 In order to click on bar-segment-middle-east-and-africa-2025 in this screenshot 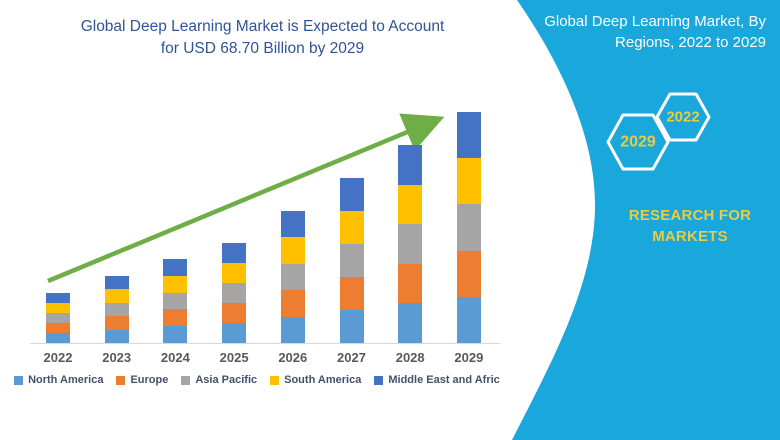, I will do `click(234, 253)`.